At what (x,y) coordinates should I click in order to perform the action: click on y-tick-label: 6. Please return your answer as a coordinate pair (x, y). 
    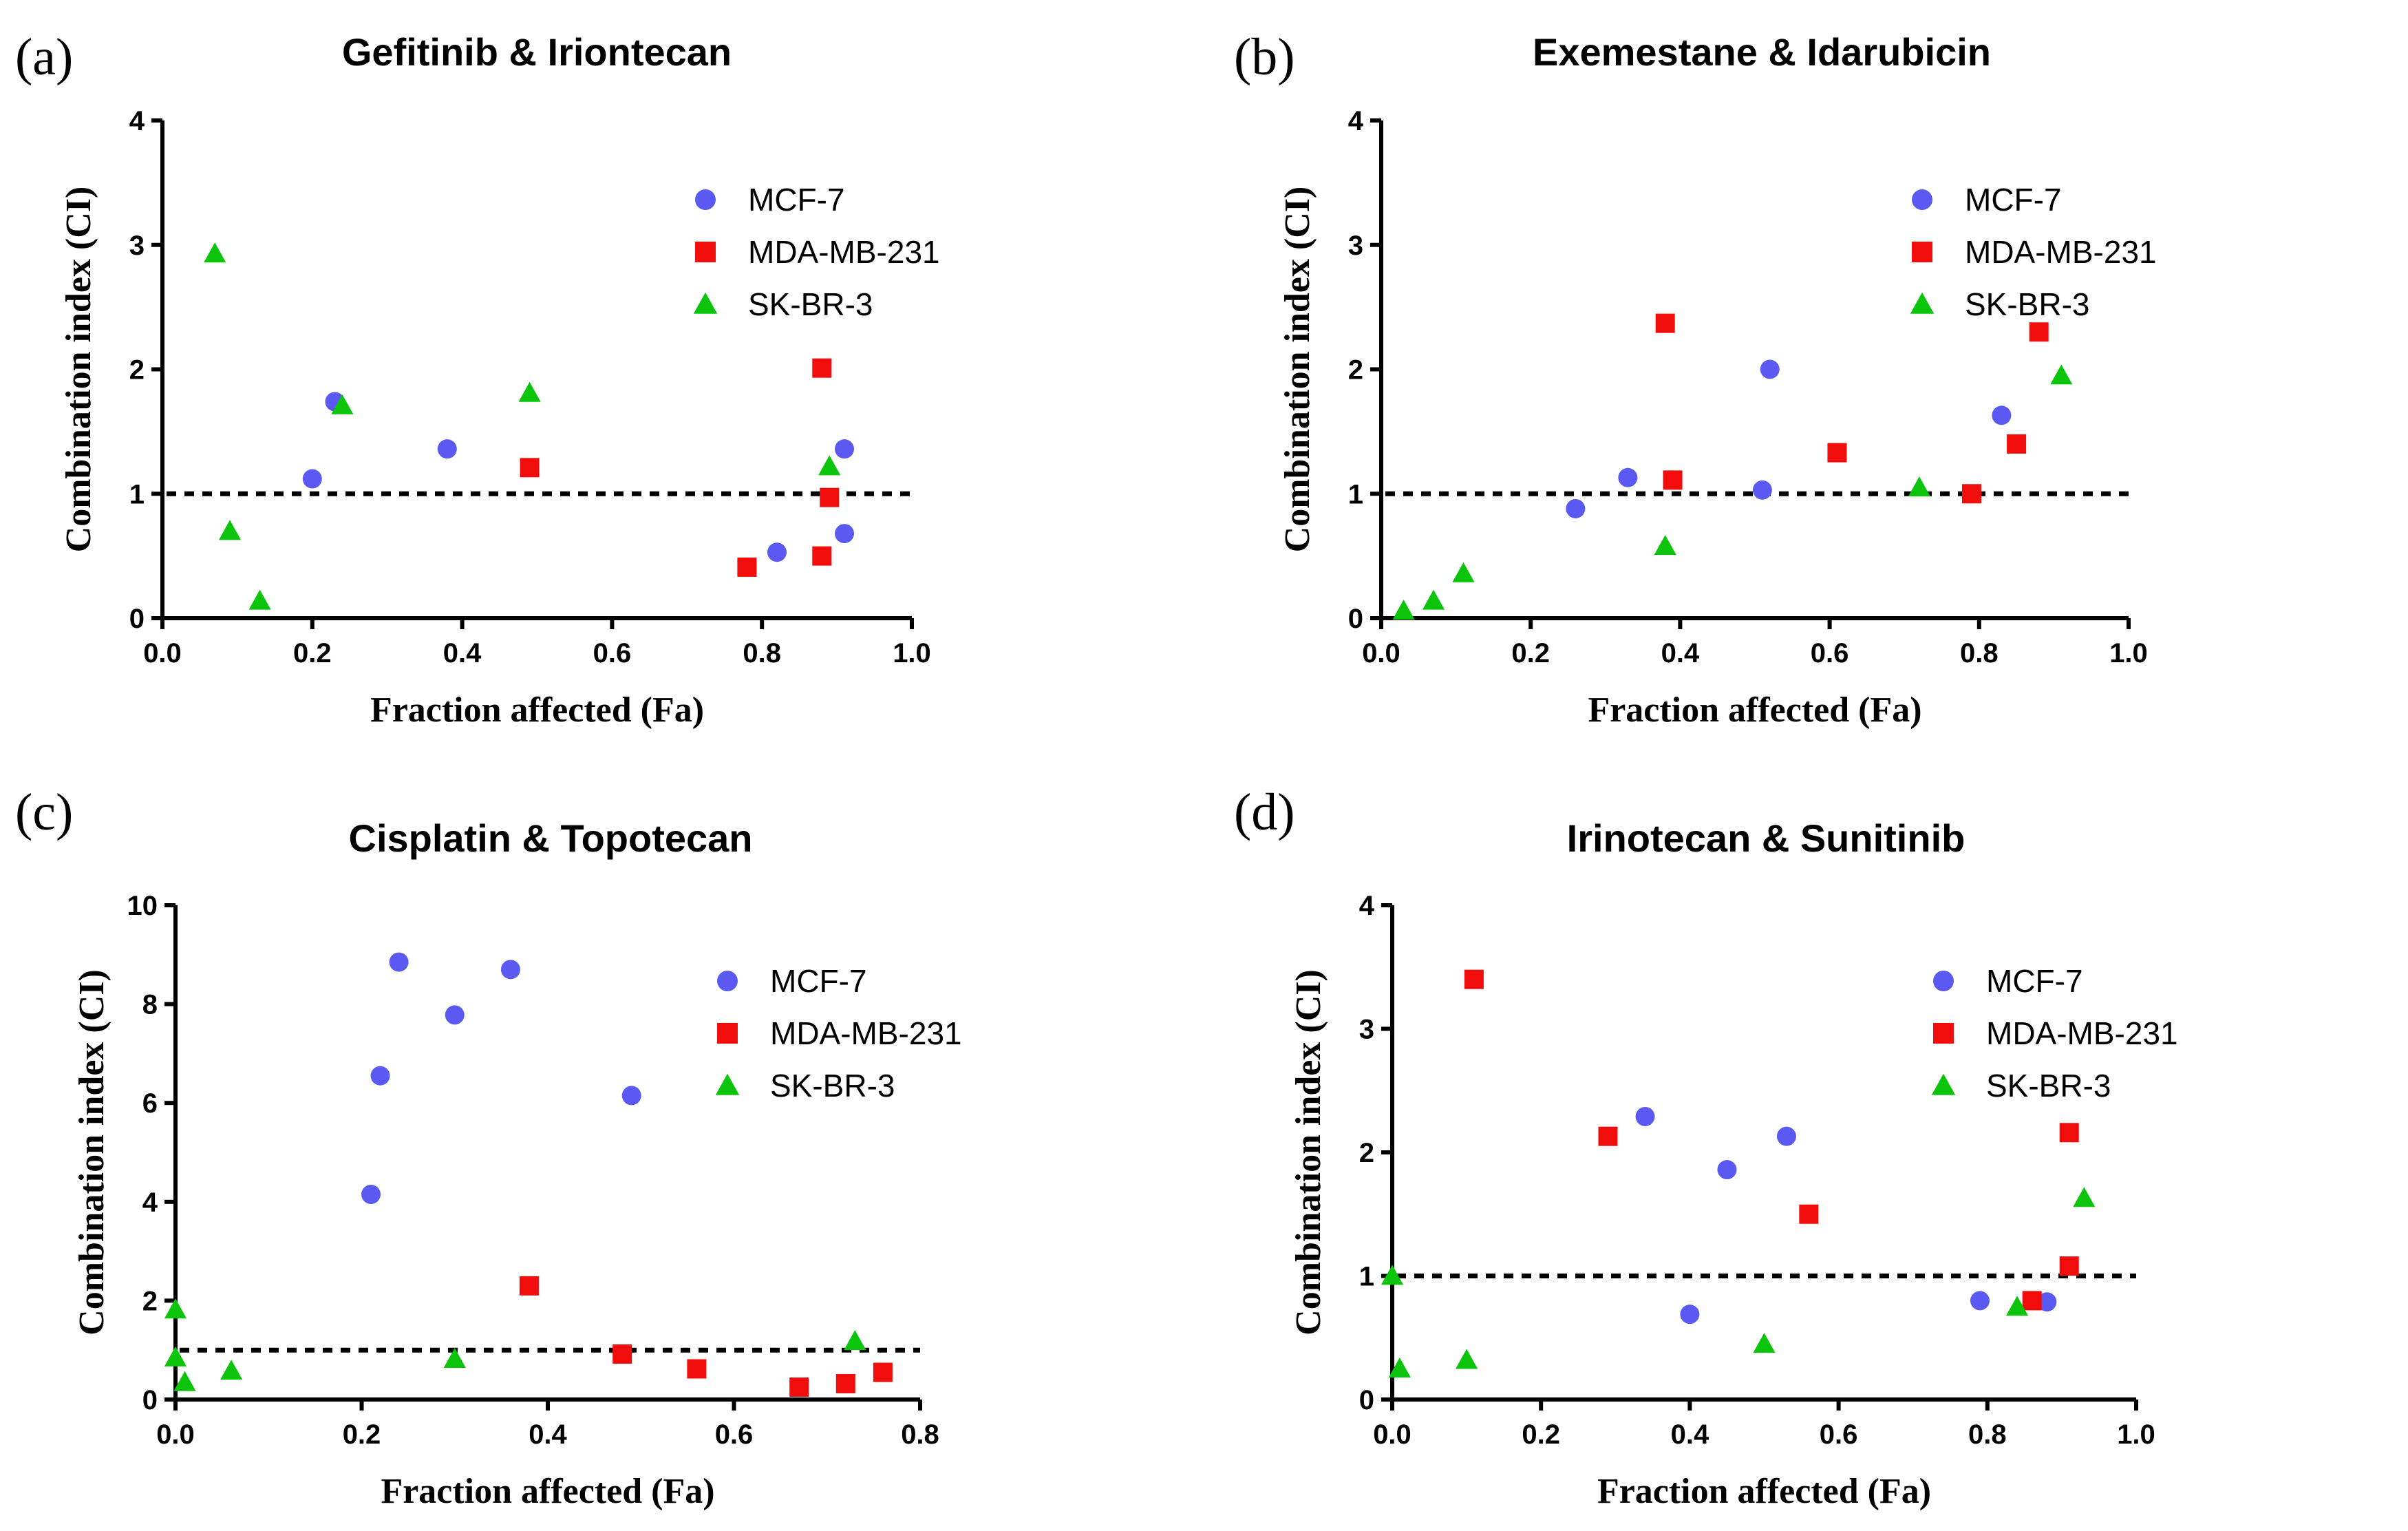
    Looking at the image, I should click on (150, 1103).